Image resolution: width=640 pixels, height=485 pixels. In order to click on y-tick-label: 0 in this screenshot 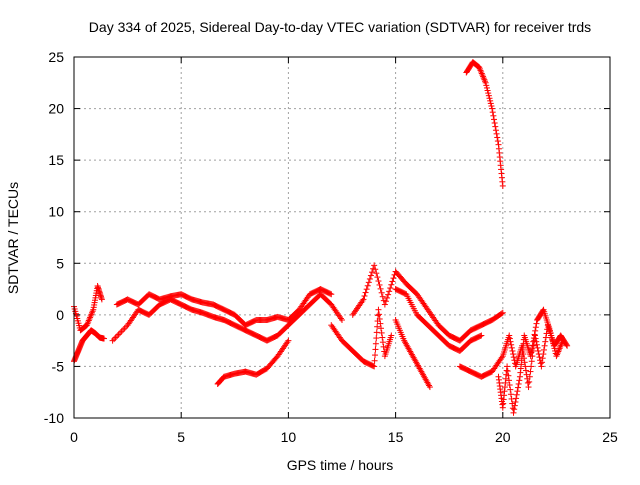, I will do `click(60, 315)`.